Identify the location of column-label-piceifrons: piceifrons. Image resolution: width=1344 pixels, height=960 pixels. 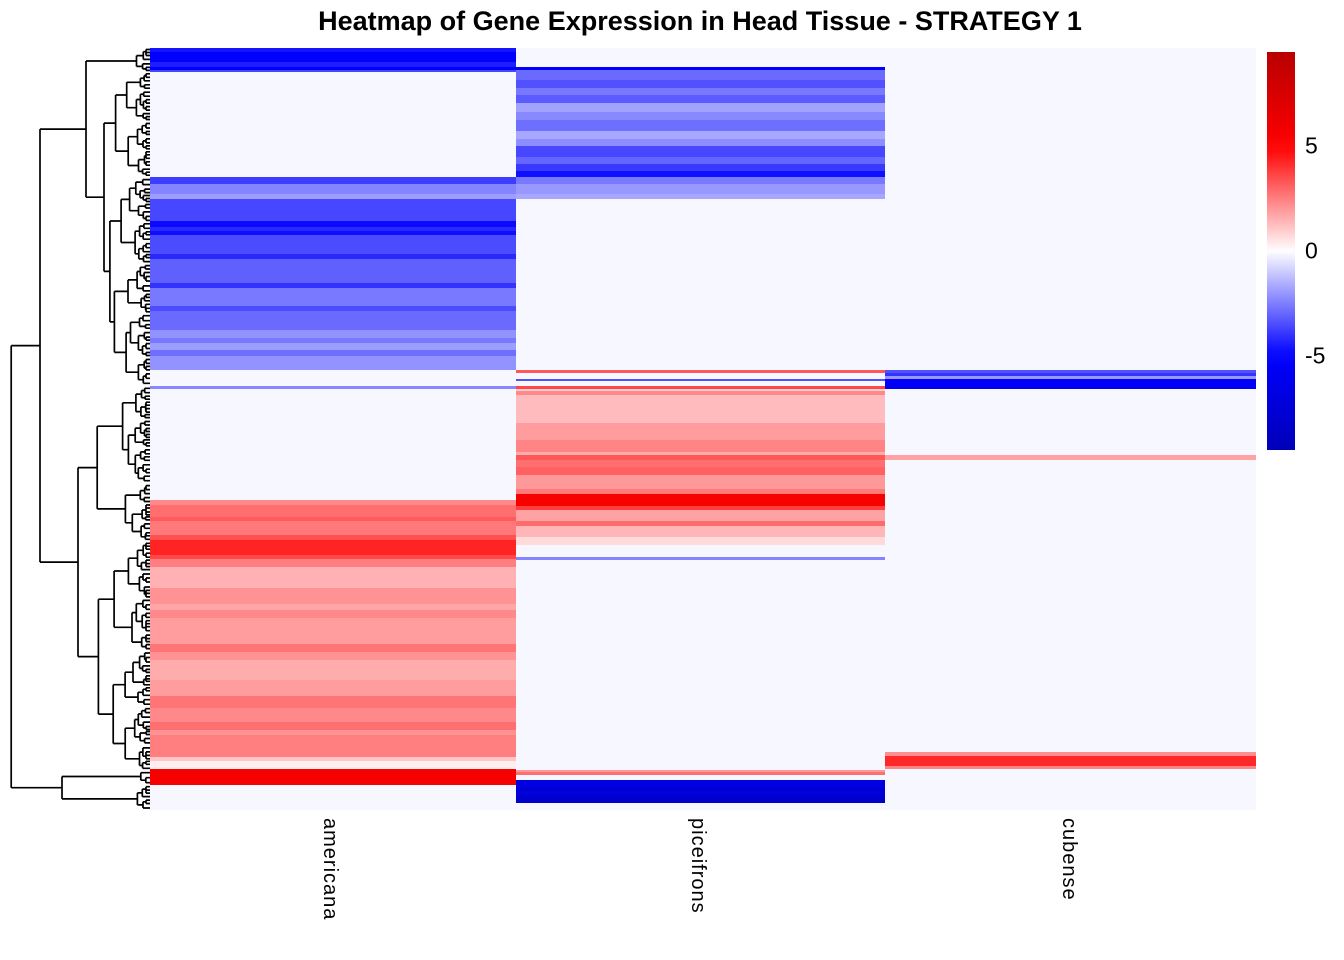
(698, 866).